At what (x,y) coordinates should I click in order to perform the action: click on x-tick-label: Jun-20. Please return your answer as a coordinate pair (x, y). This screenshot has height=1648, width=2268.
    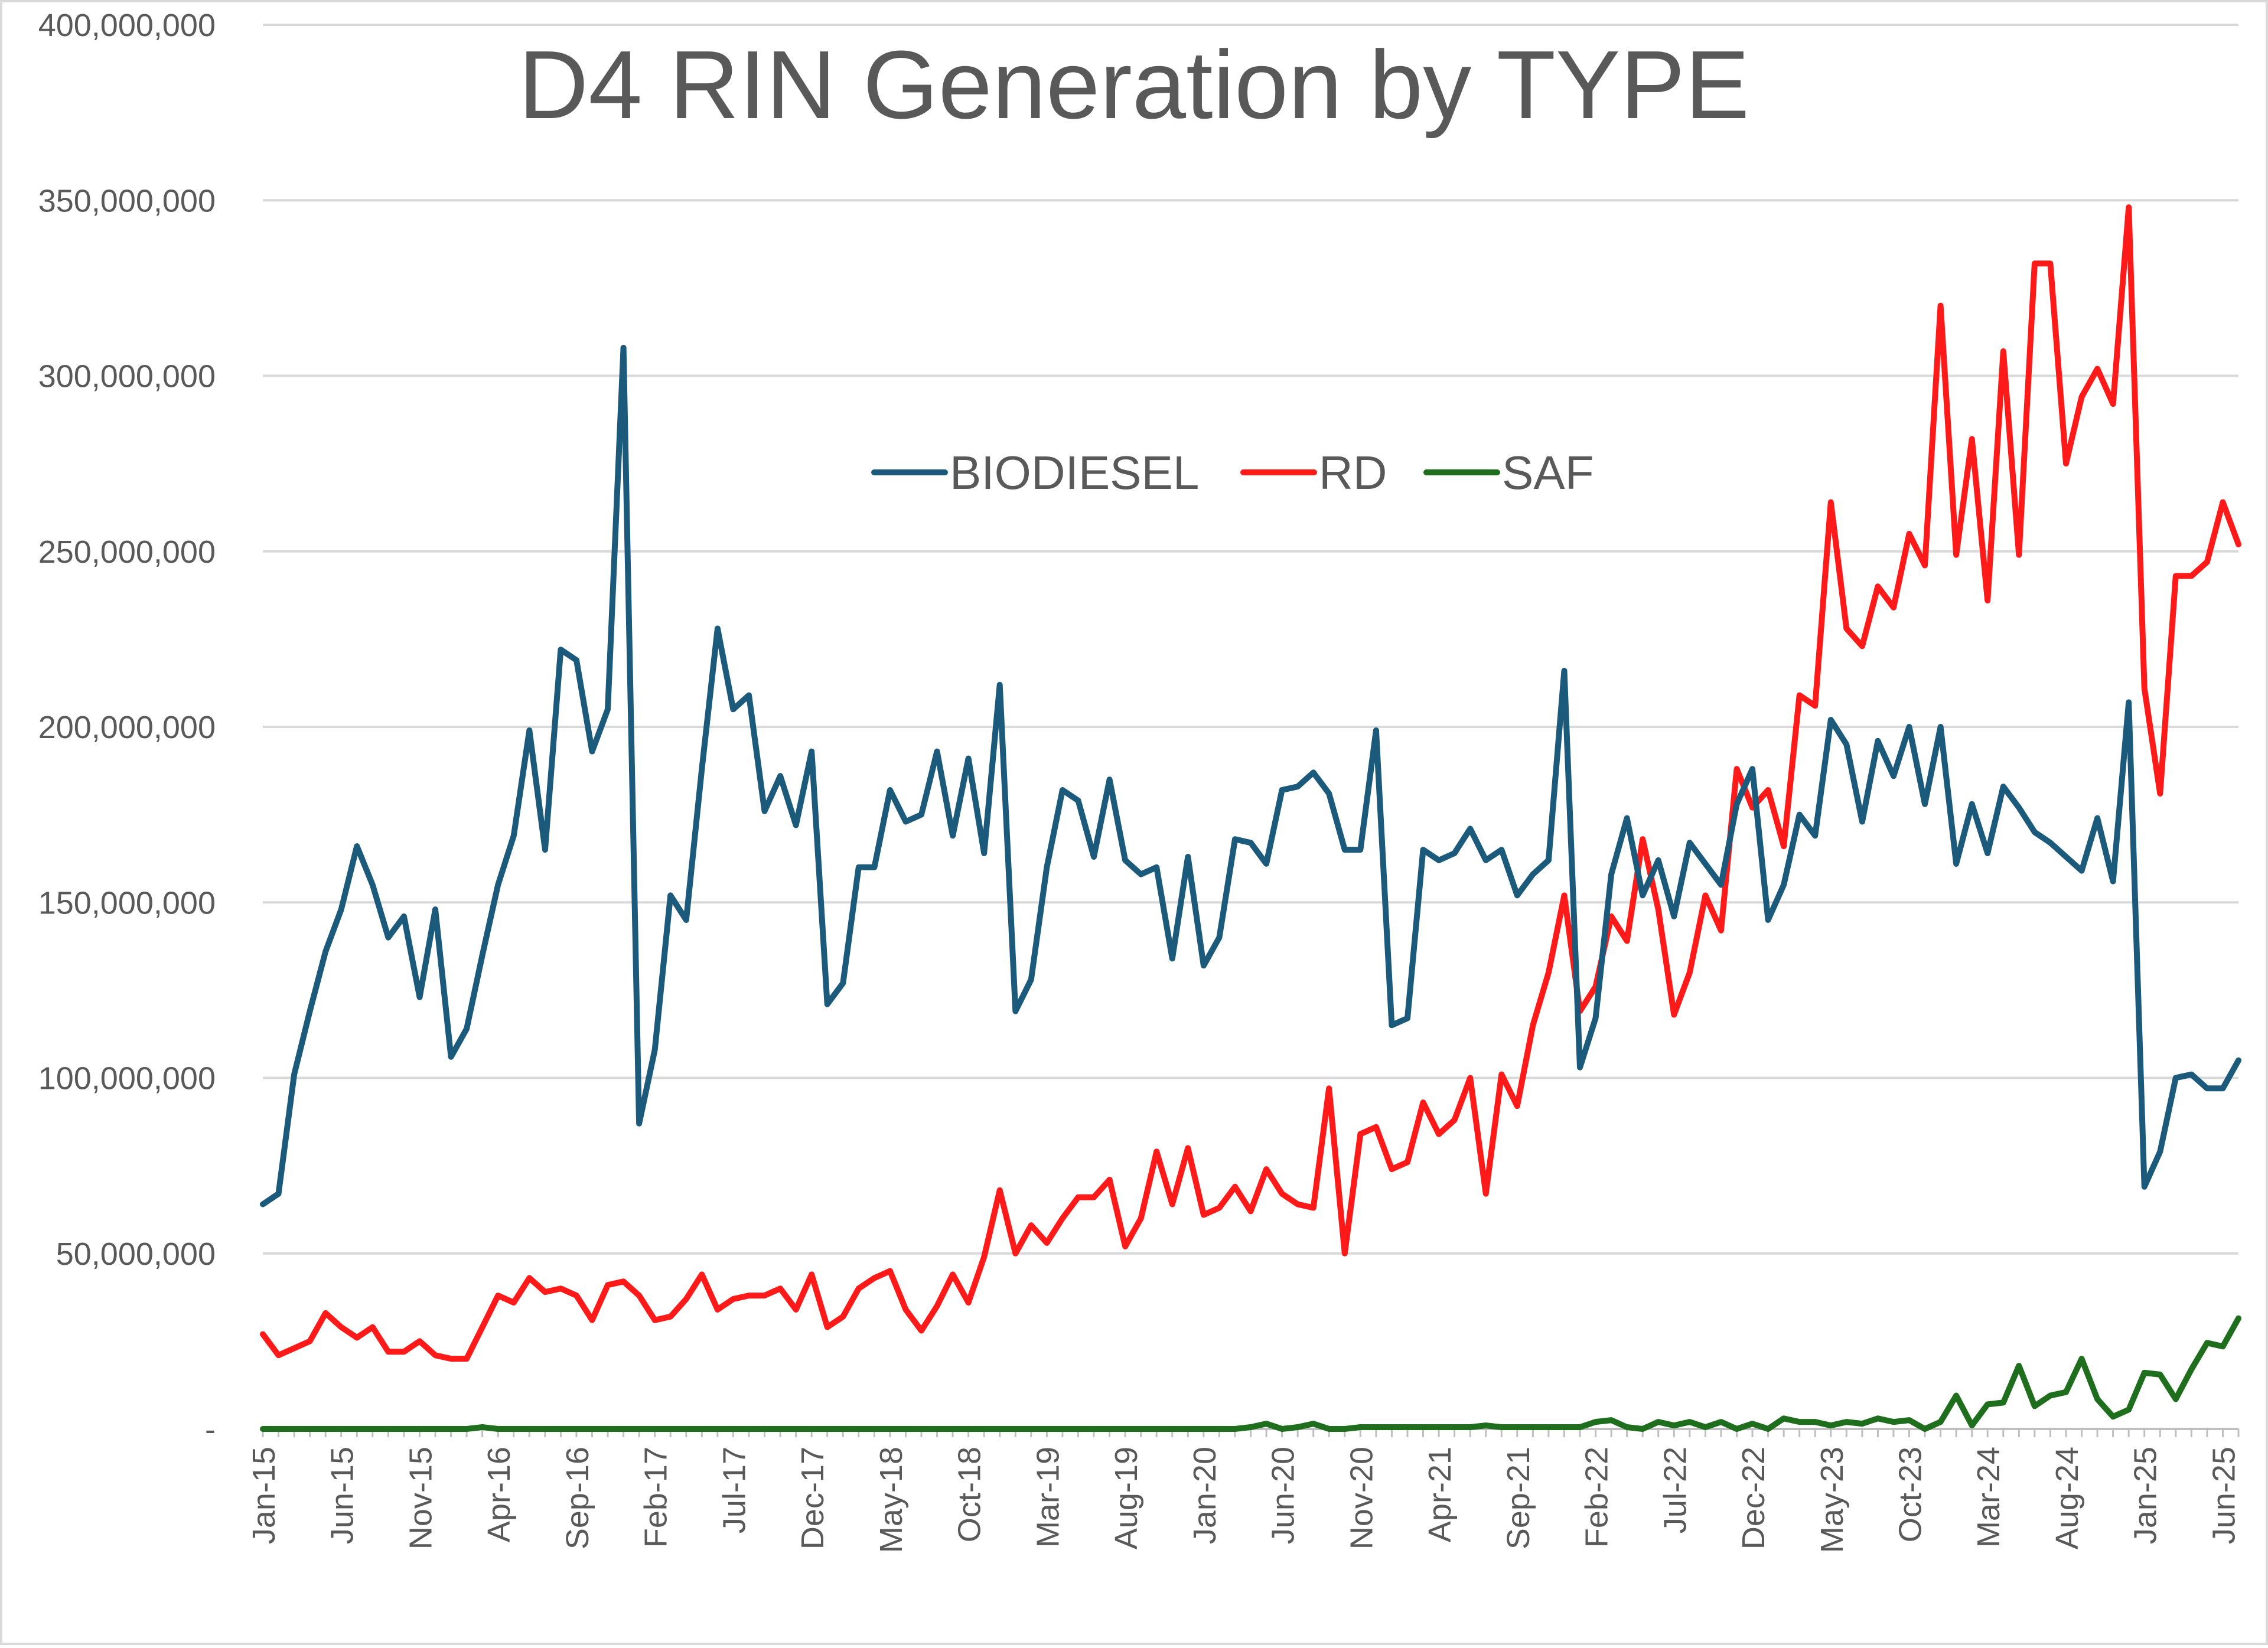
    Looking at the image, I should click on (1283, 1495).